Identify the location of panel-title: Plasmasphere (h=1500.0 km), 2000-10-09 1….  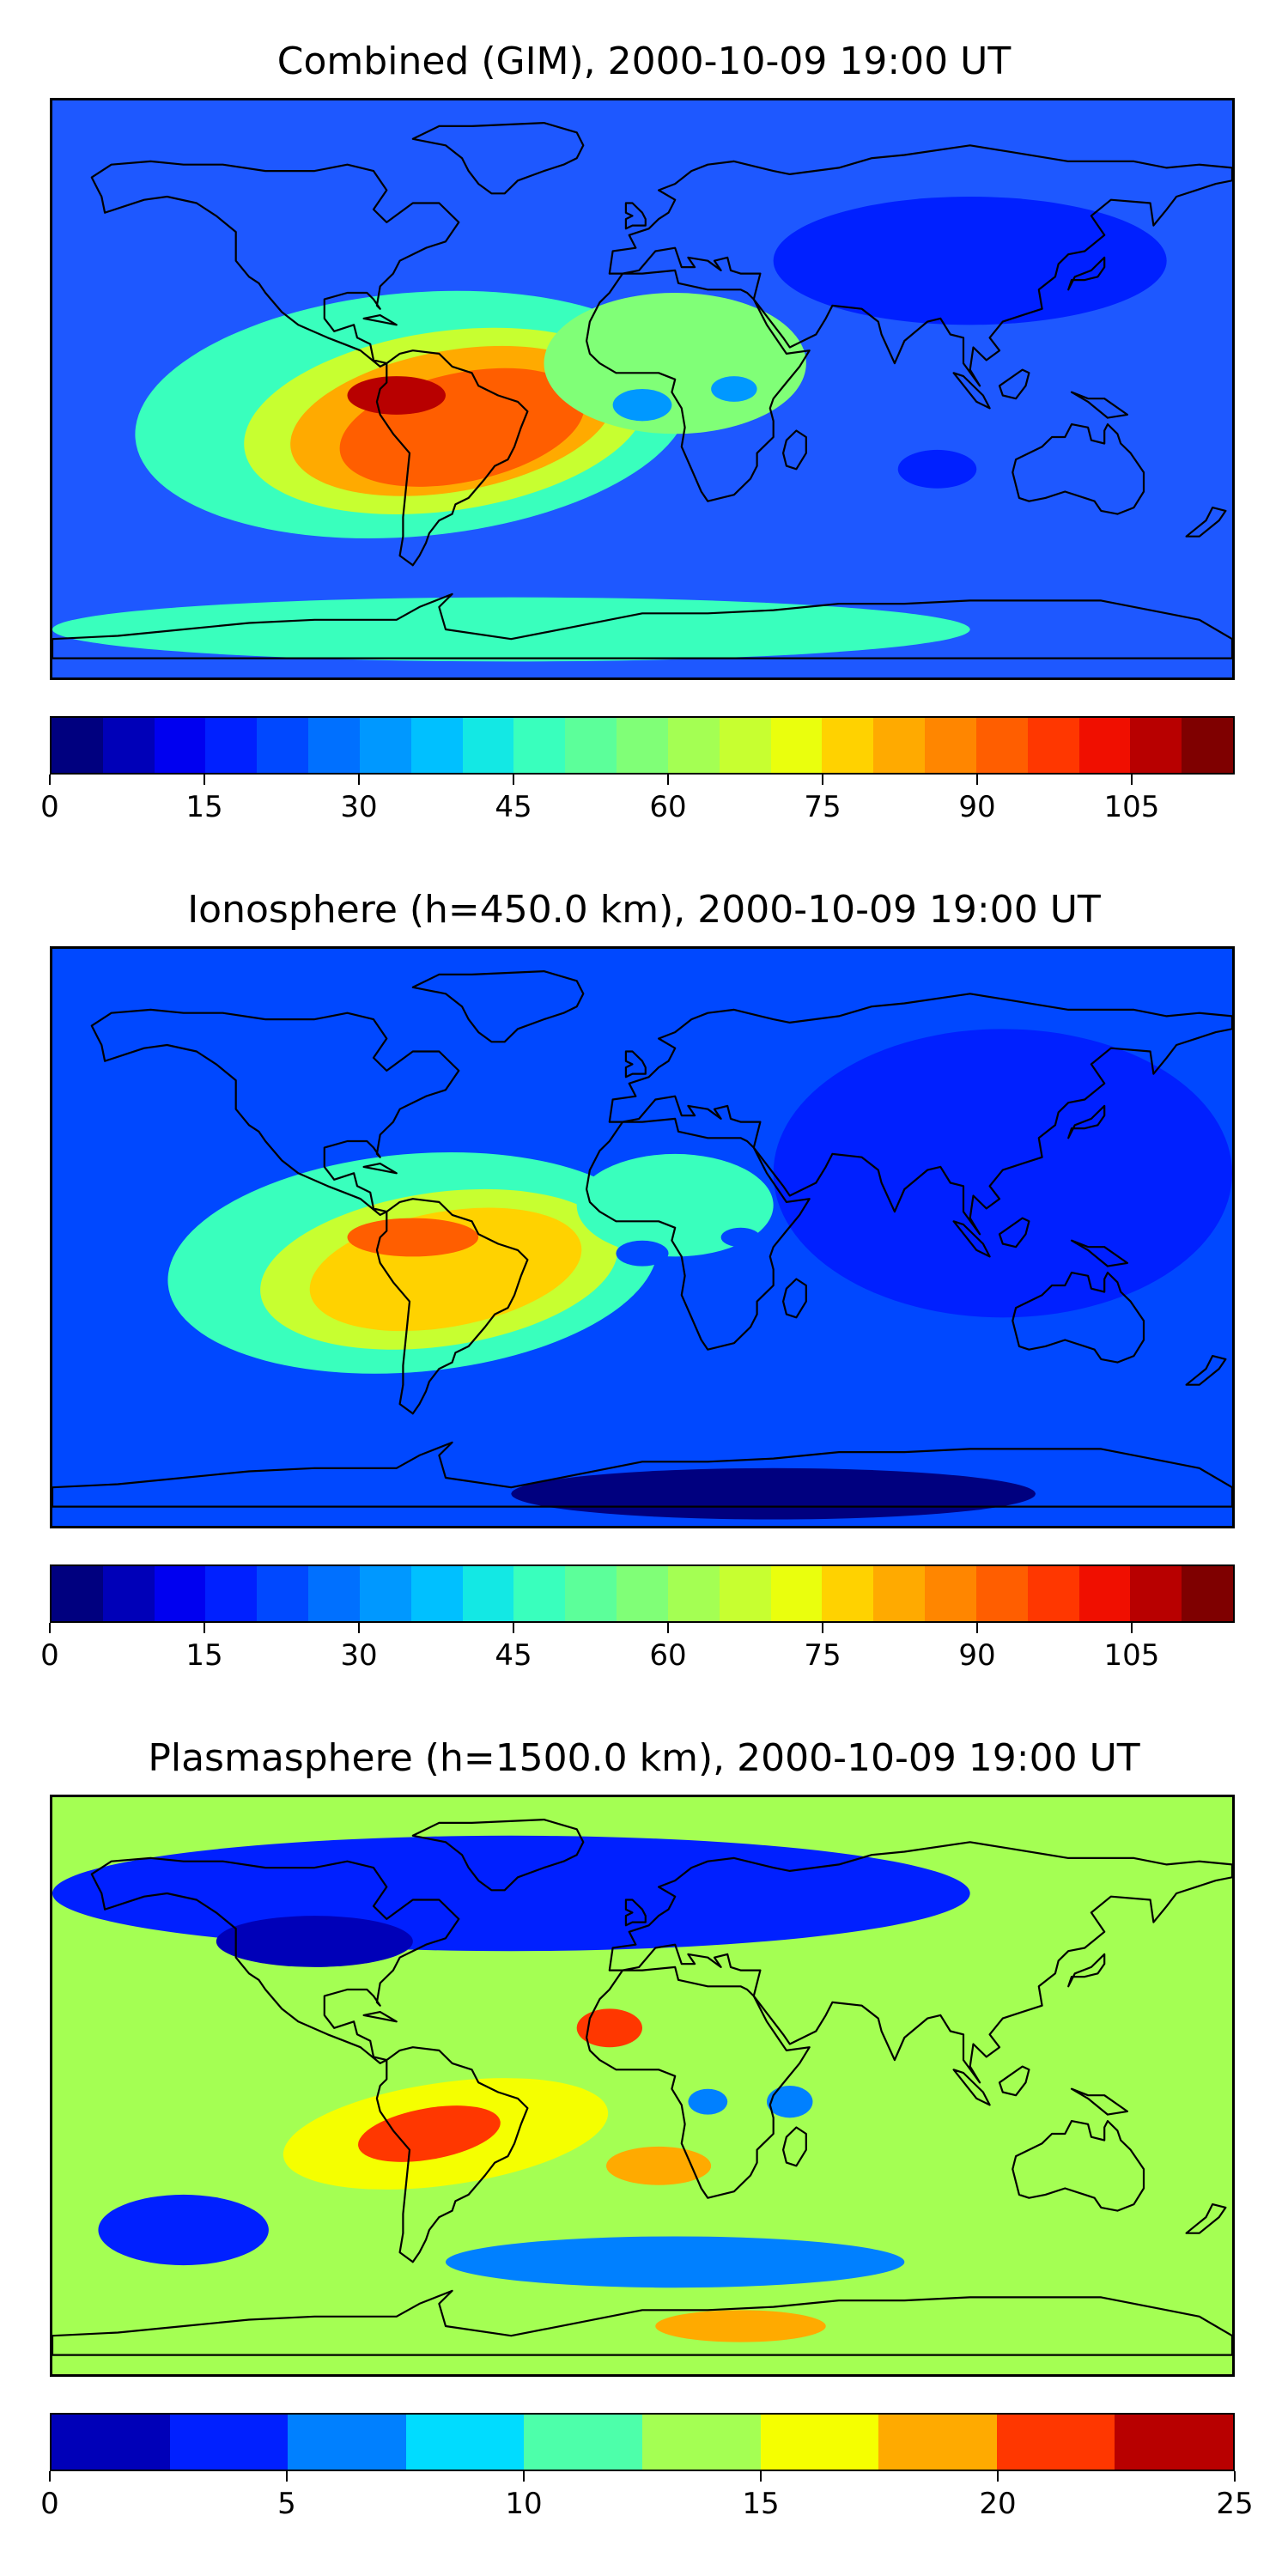
(644, 1758).